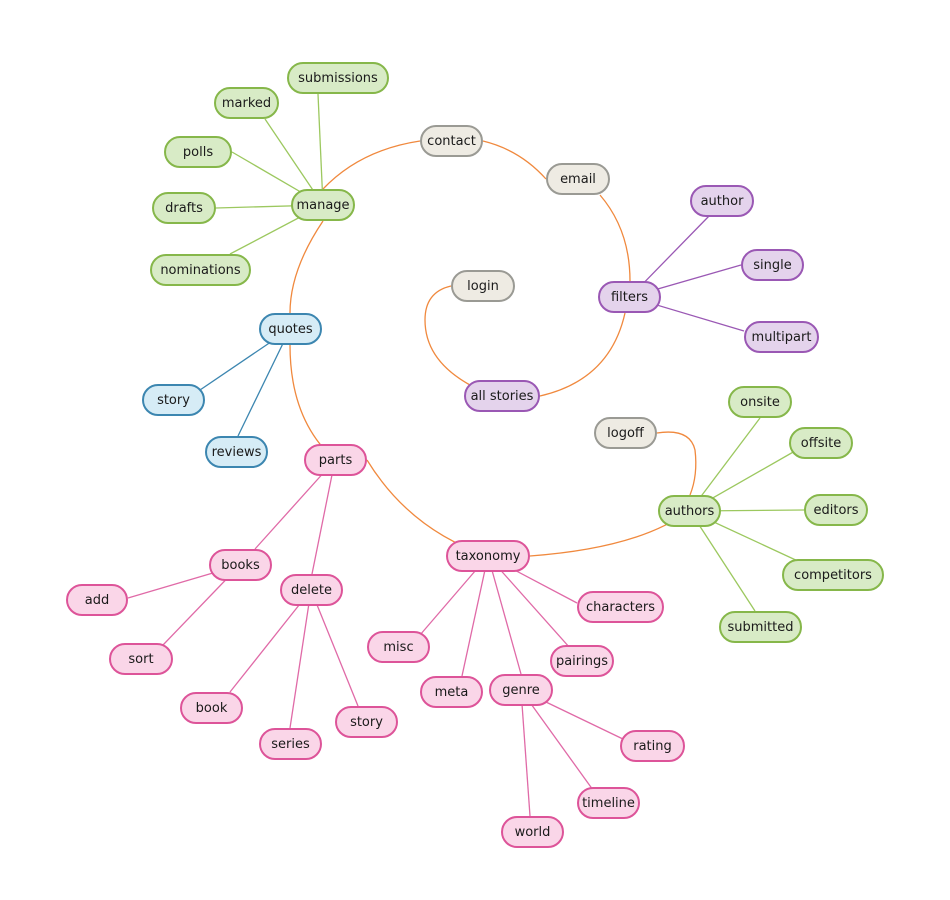 This screenshot has width=950, height=900. Describe the element at coordinates (184, 208) in the screenshot. I see `node-drafts: drafts` at that location.